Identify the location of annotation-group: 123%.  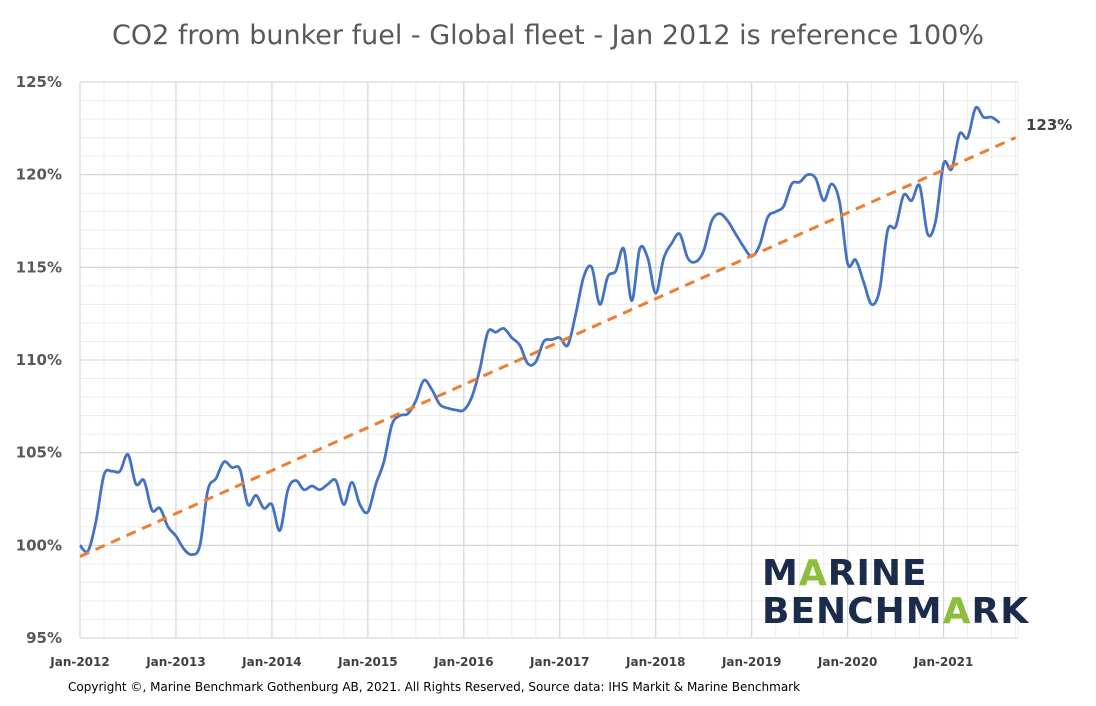
(1049, 125).